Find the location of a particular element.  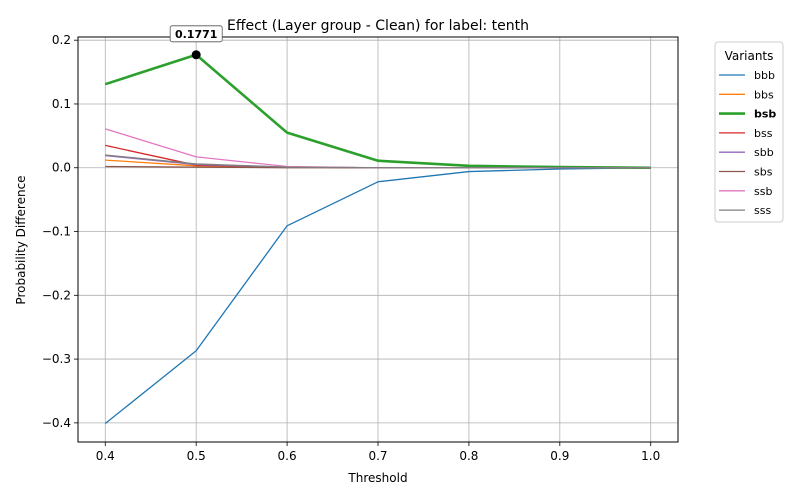

x-tick-label: 0.6 is located at coordinates (287, 456).